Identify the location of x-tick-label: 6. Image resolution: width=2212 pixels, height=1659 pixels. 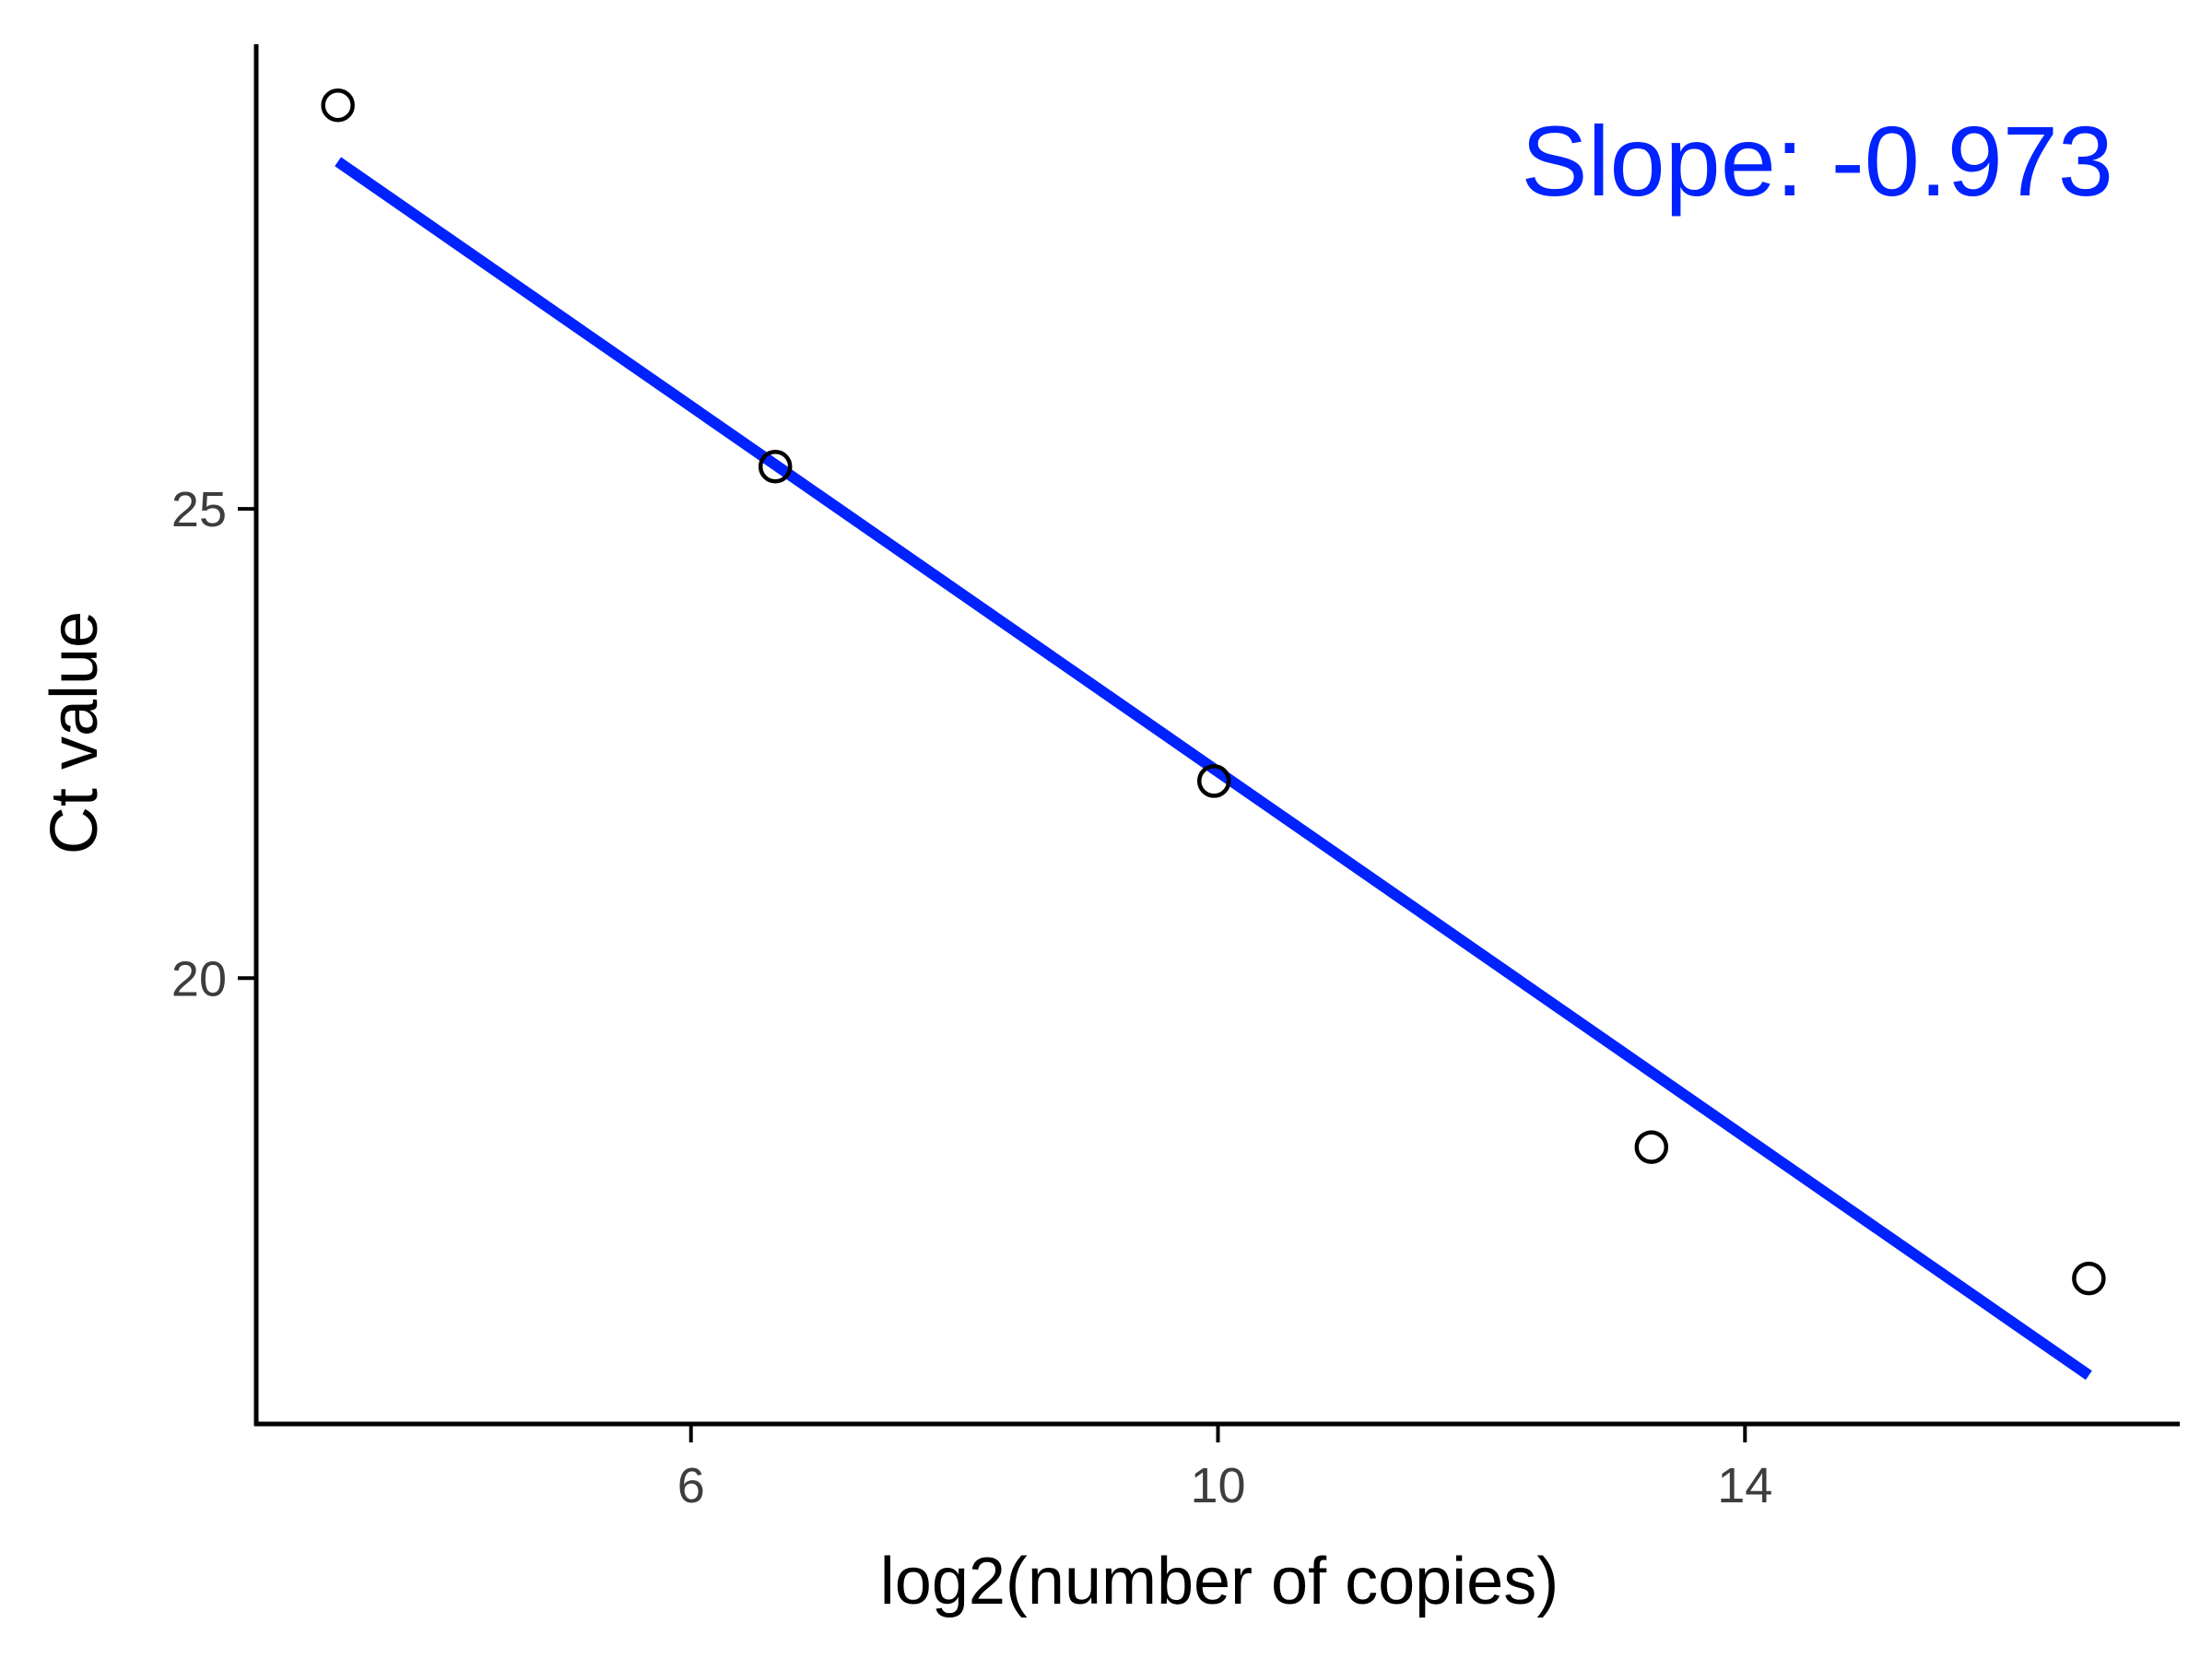
(691, 1485).